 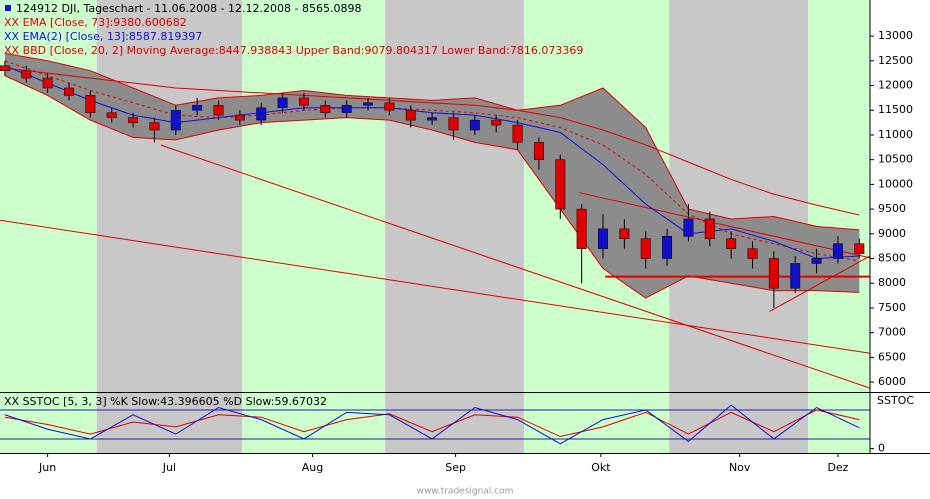 What do you see at coordinates (895, 35) in the screenshot?
I see `y-tick-label: 13000` at bounding box center [895, 35].